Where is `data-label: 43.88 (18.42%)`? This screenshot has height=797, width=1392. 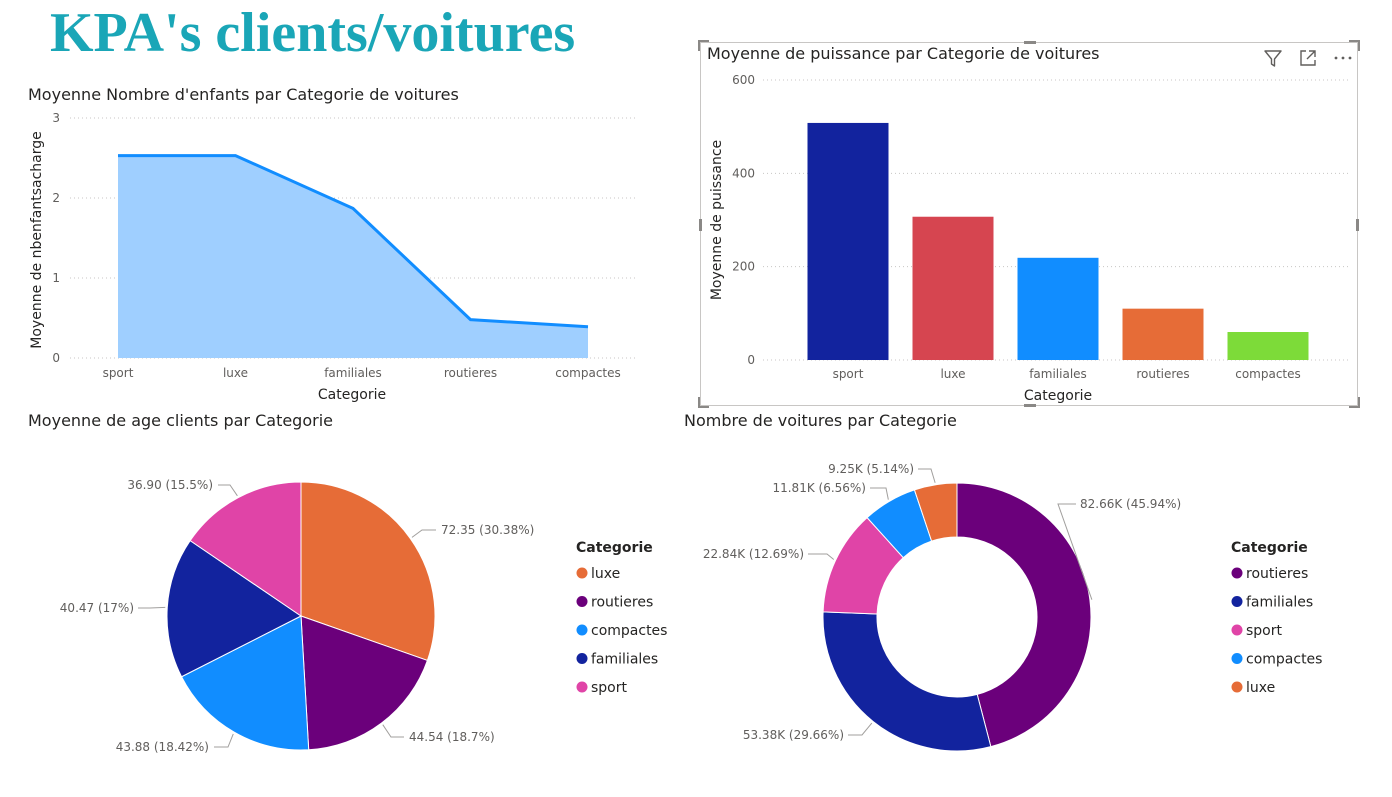
data-label: 43.88 (18.42%) is located at coordinates (162, 747).